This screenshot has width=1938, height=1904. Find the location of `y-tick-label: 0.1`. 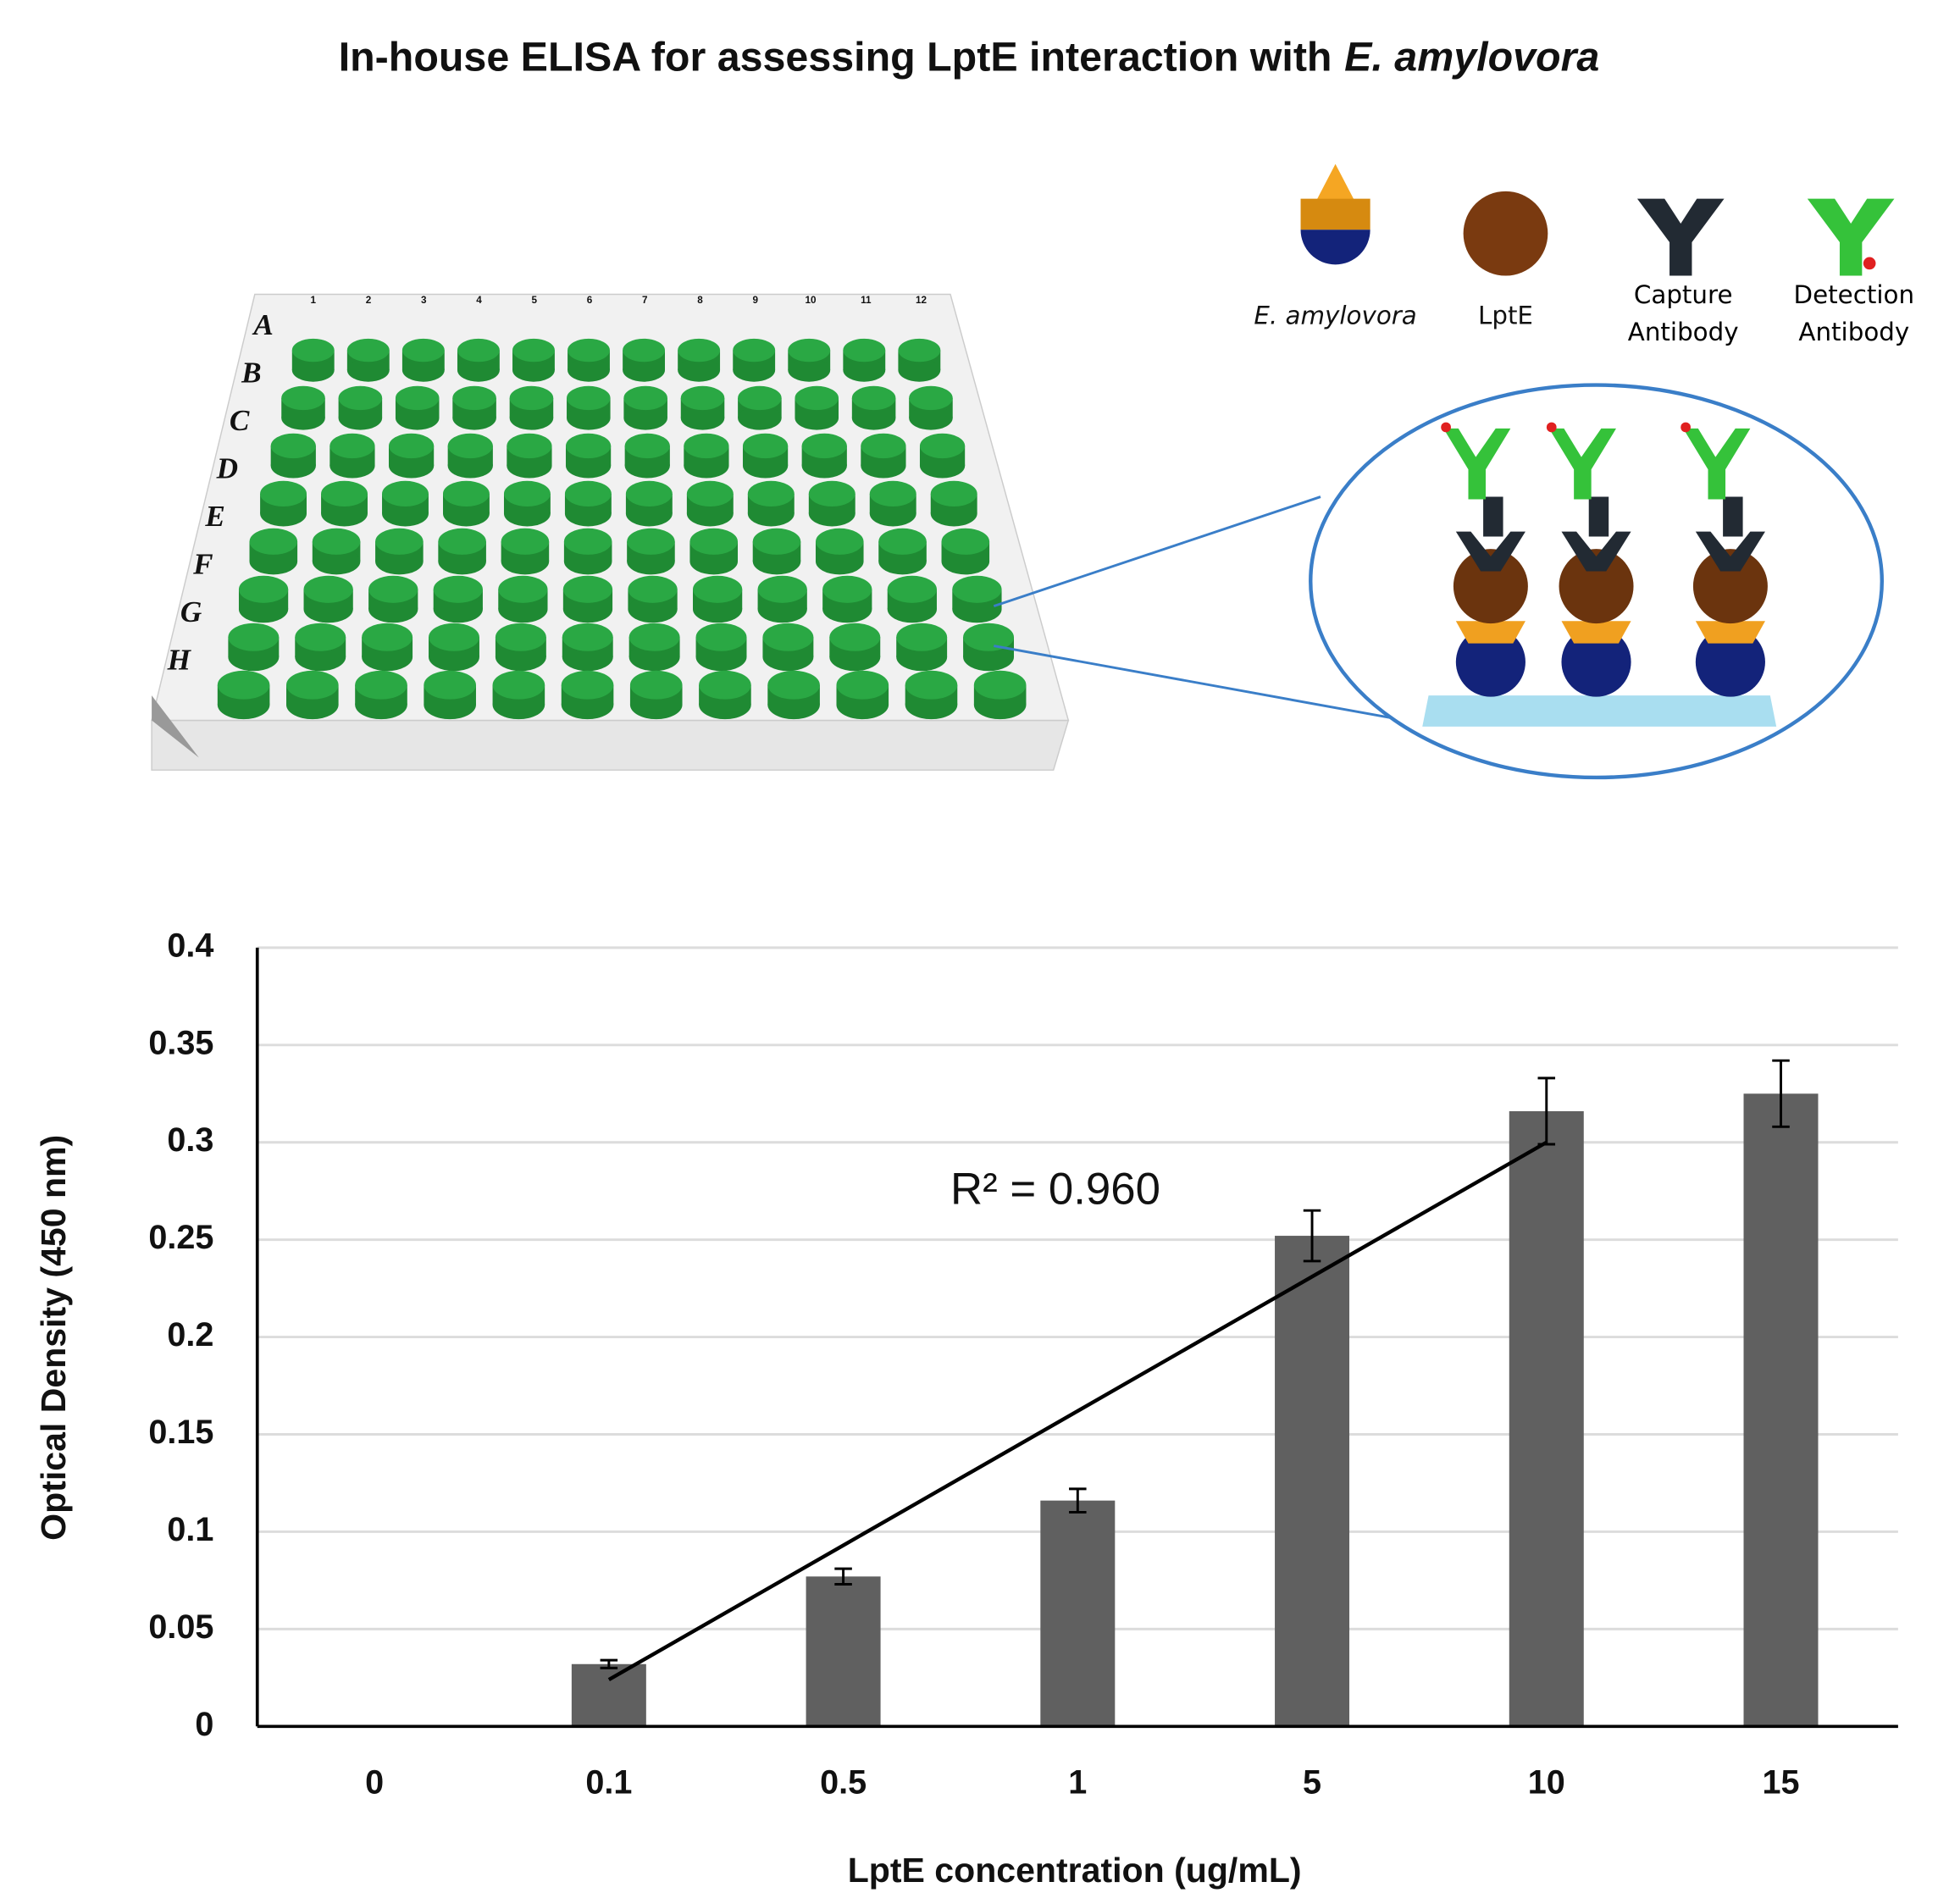

y-tick-label: 0.1 is located at coordinates (190, 1530).